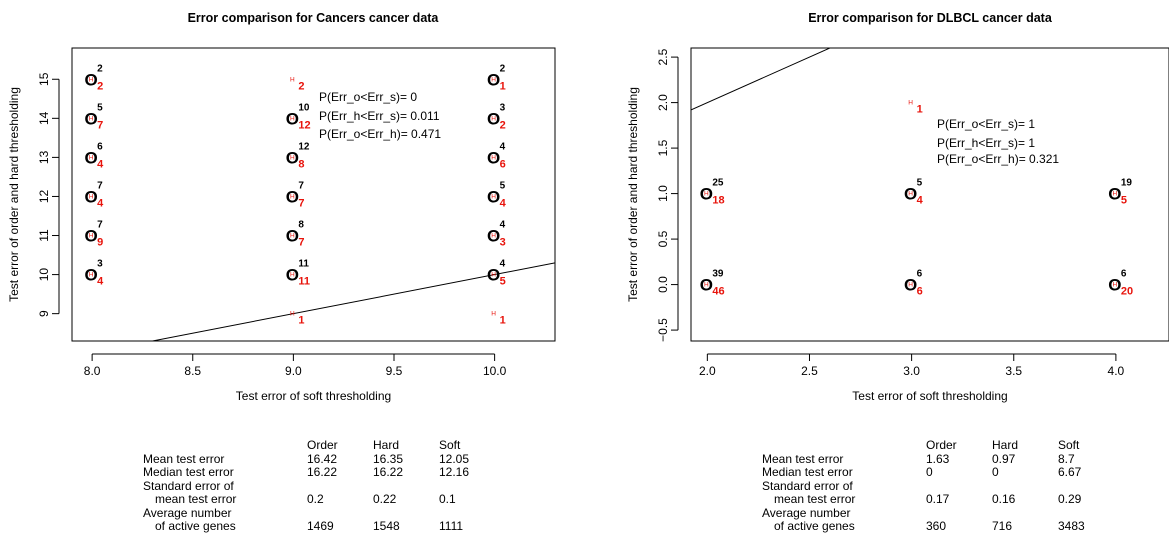 The height and width of the screenshot is (556, 1169). What do you see at coordinates (663, 238) in the screenshot?
I see `y-tick-label: 0.5` at bounding box center [663, 238].